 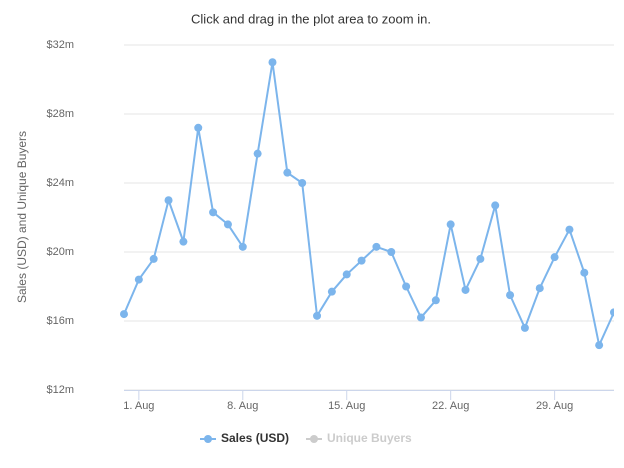 What do you see at coordinates (369, 438) in the screenshot?
I see `legend-label: Unique Buyers` at bounding box center [369, 438].